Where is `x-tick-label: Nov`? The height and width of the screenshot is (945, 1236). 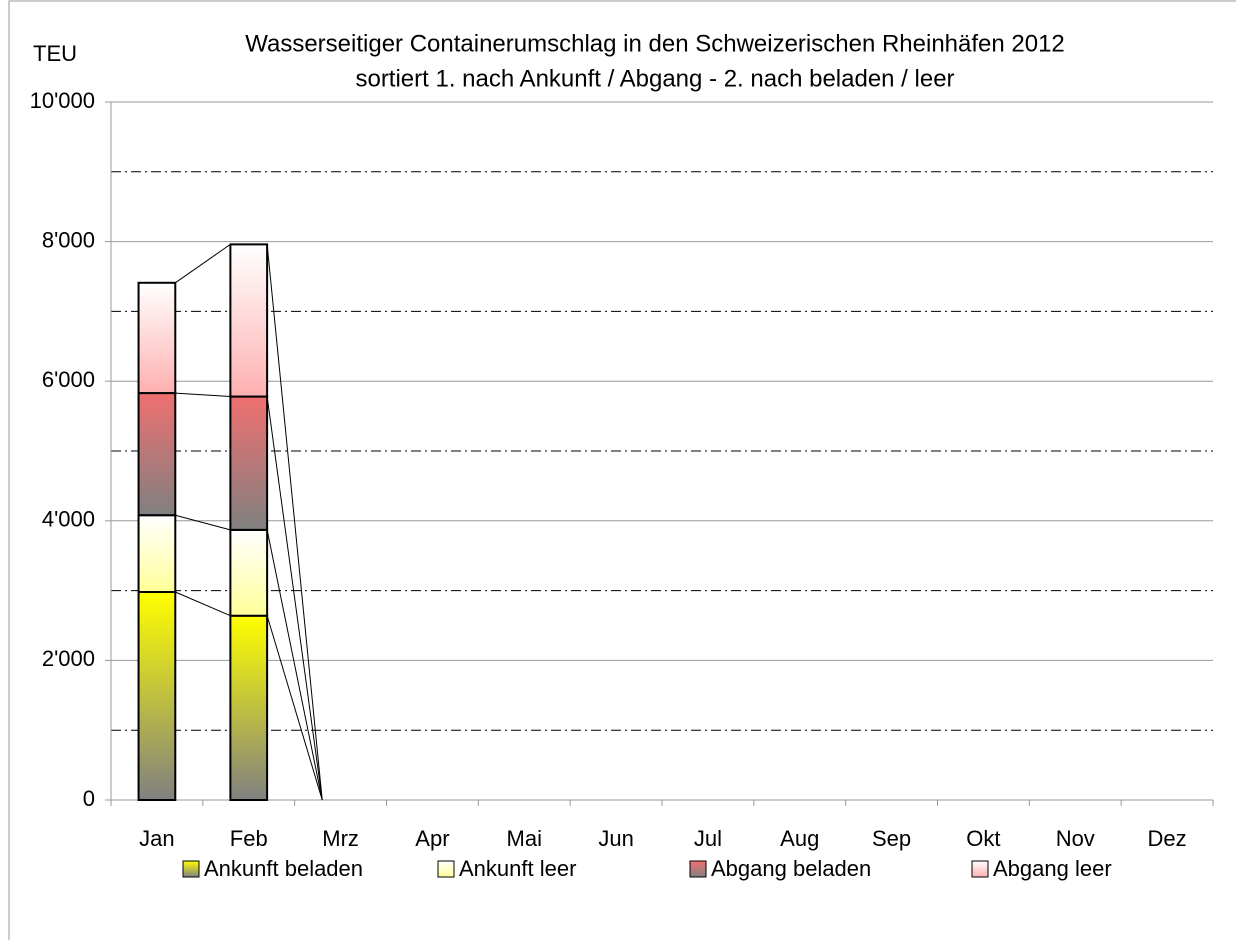
x-tick-label: Nov is located at coordinates (1075, 838).